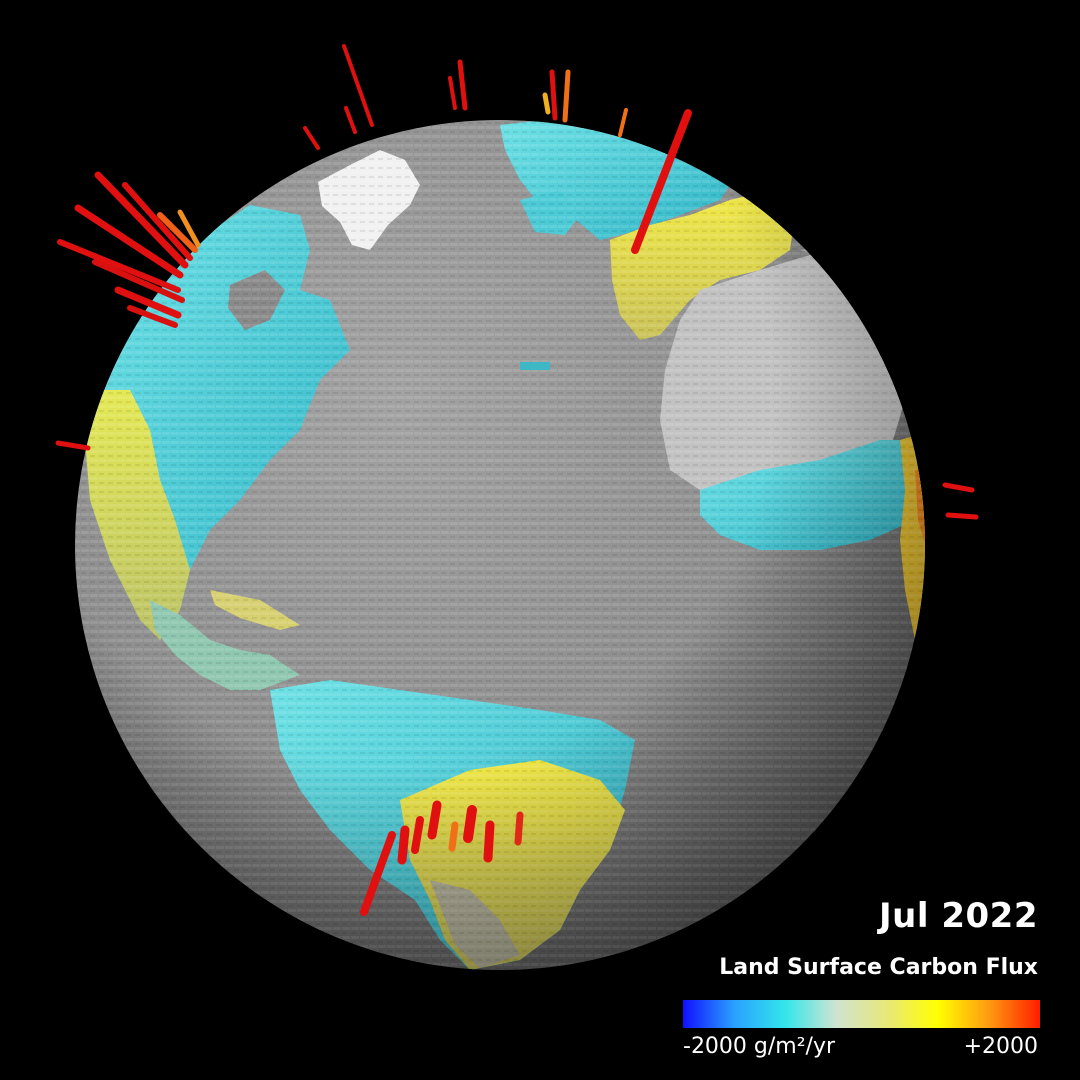 The height and width of the screenshot is (1080, 1080). What do you see at coordinates (1000, 1046) in the screenshot?
I see `colorbar-max-label: +2000` at bounding box center [1000, 1046].